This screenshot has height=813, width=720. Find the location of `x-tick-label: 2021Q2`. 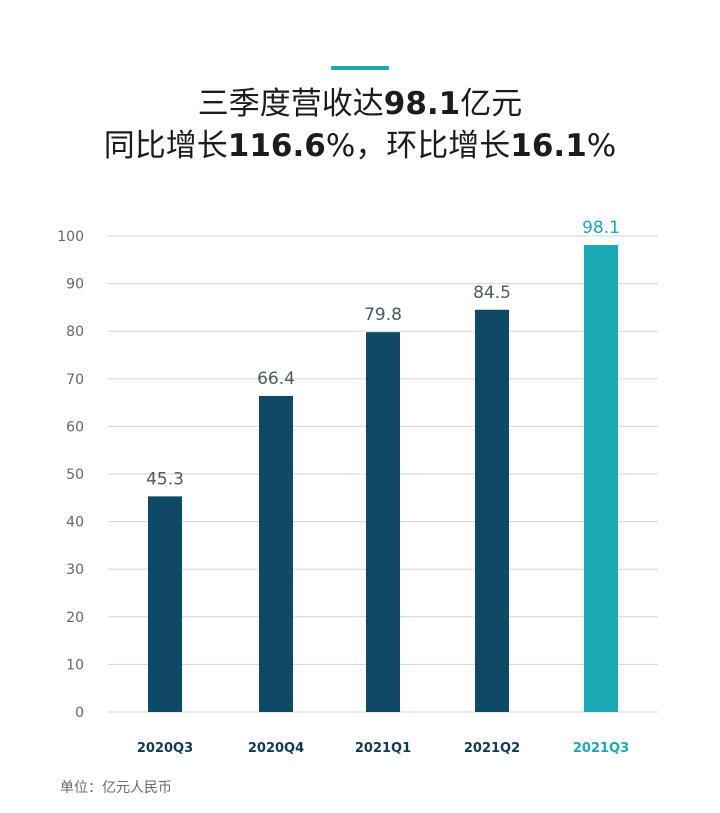

x-tick-label: 2021Q2 is located at coordinates (492, 748).